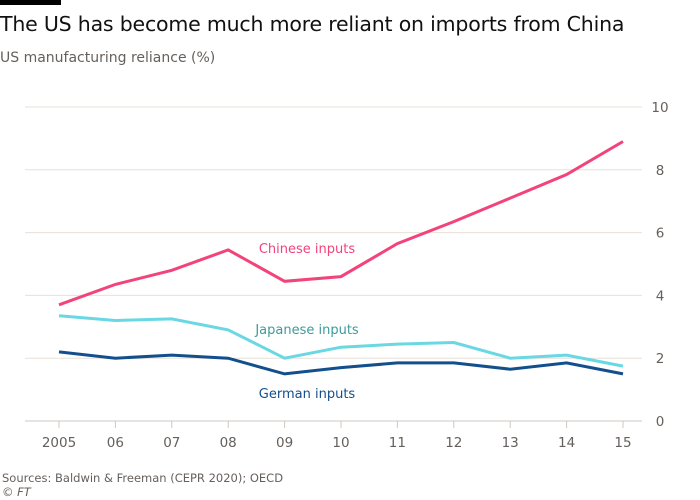  Describe the element at coordinates (660, 171) in the screenshot. I see `y-tick-label: 8` at that location.